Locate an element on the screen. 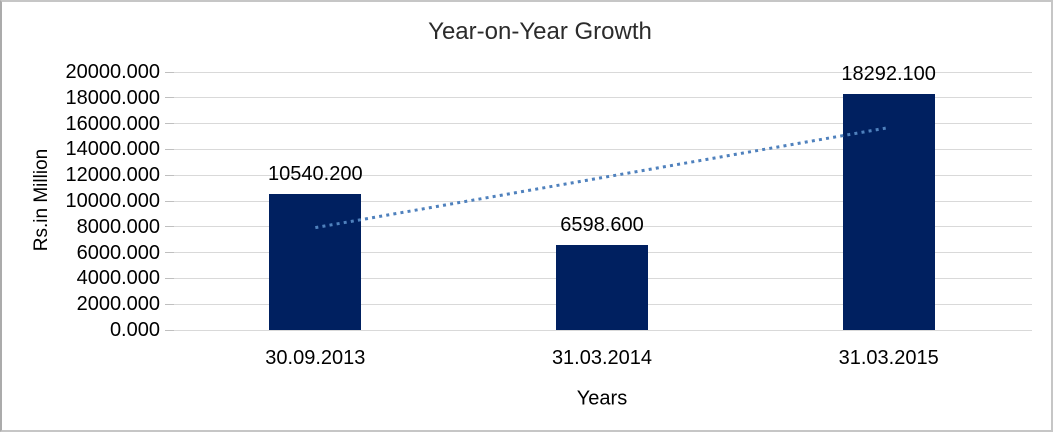 This screenshot has width=1053, height=432. y-axis-tick-label: 6000.000 is located at coordinates (118, 252).